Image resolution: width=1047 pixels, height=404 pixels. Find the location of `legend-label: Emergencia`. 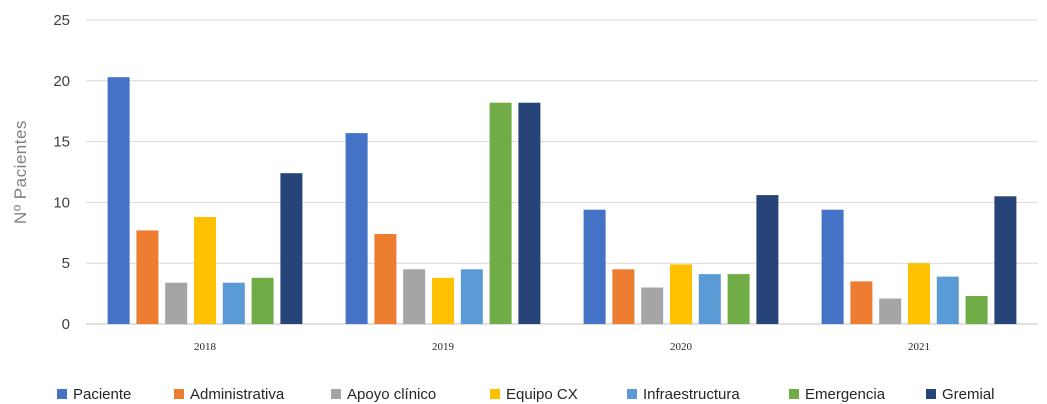

legend-label: Emergencia is located at coordinates (845, 394).